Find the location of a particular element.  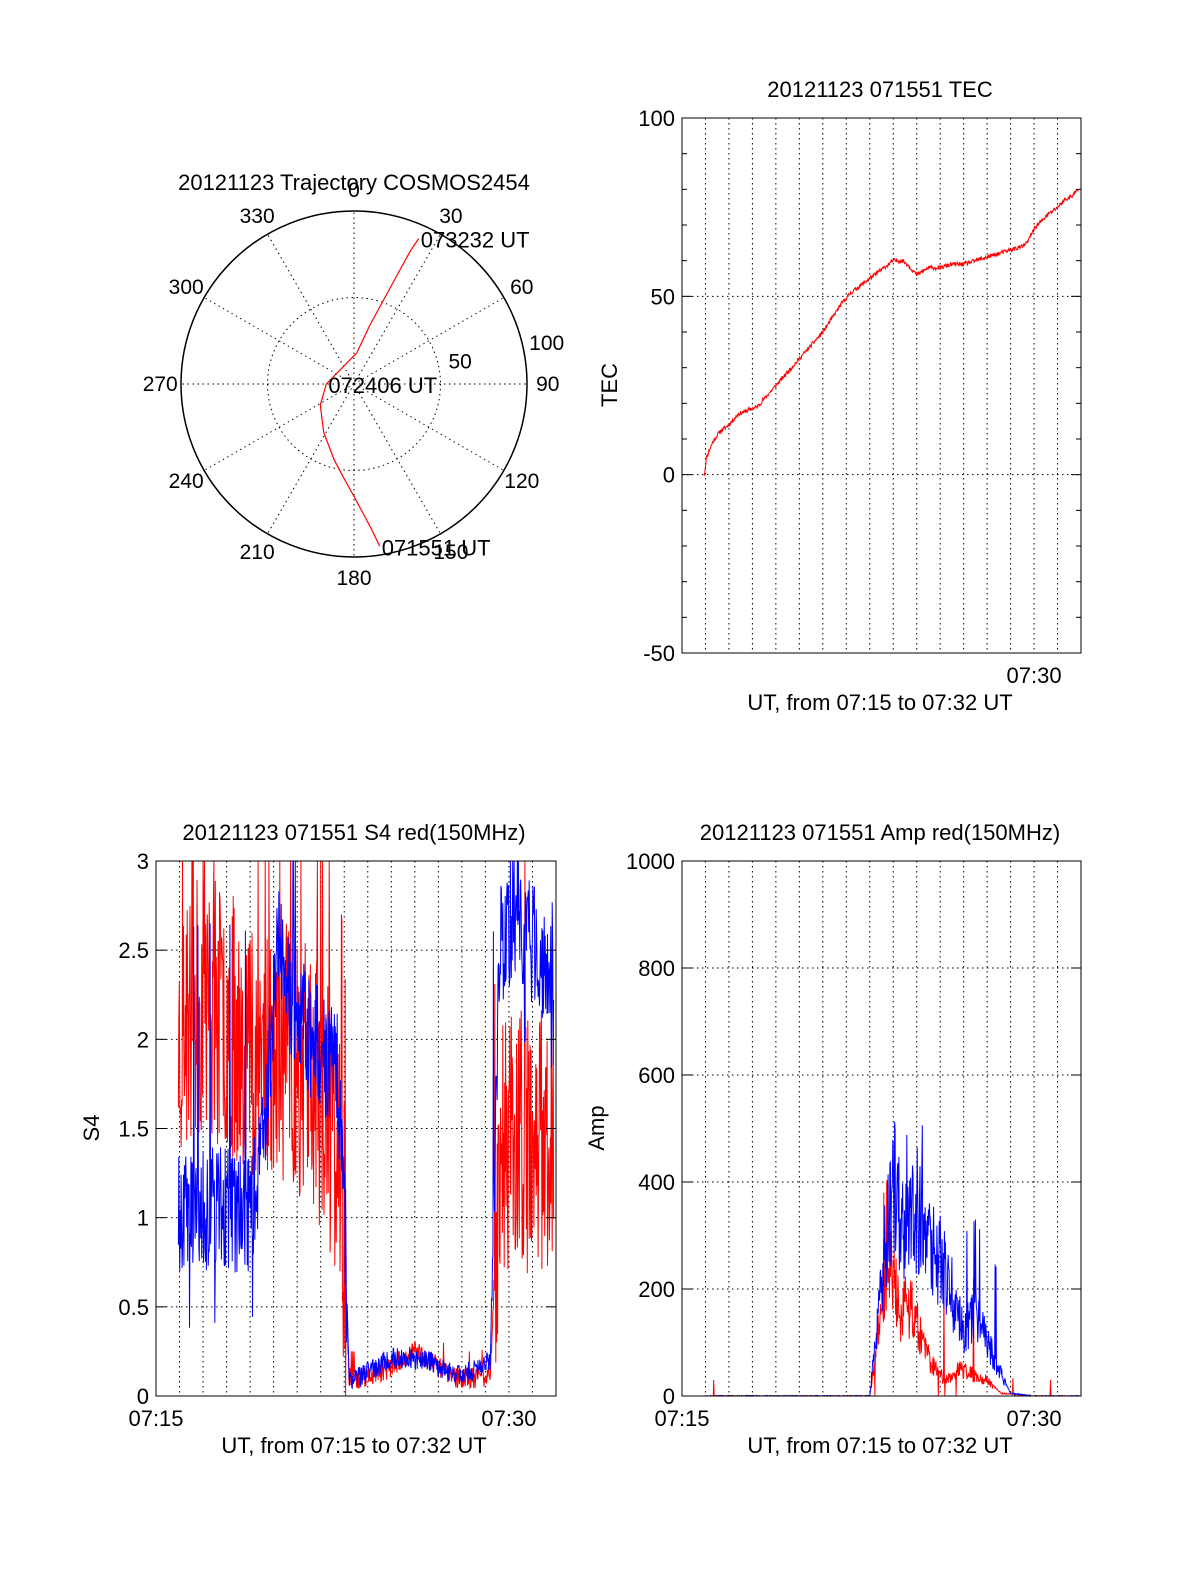

amp-frame is located at coordinates (881, 1128).